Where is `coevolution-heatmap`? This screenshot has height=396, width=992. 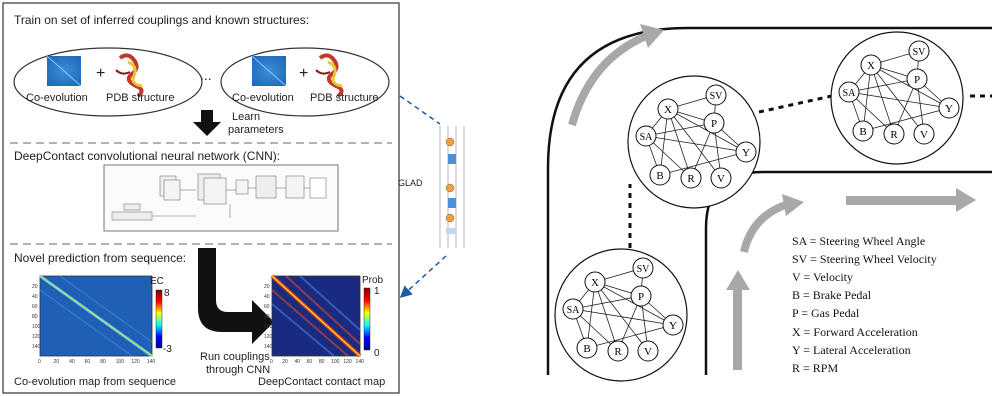
coevolution-heatmap is located at coordinates (96, 316).